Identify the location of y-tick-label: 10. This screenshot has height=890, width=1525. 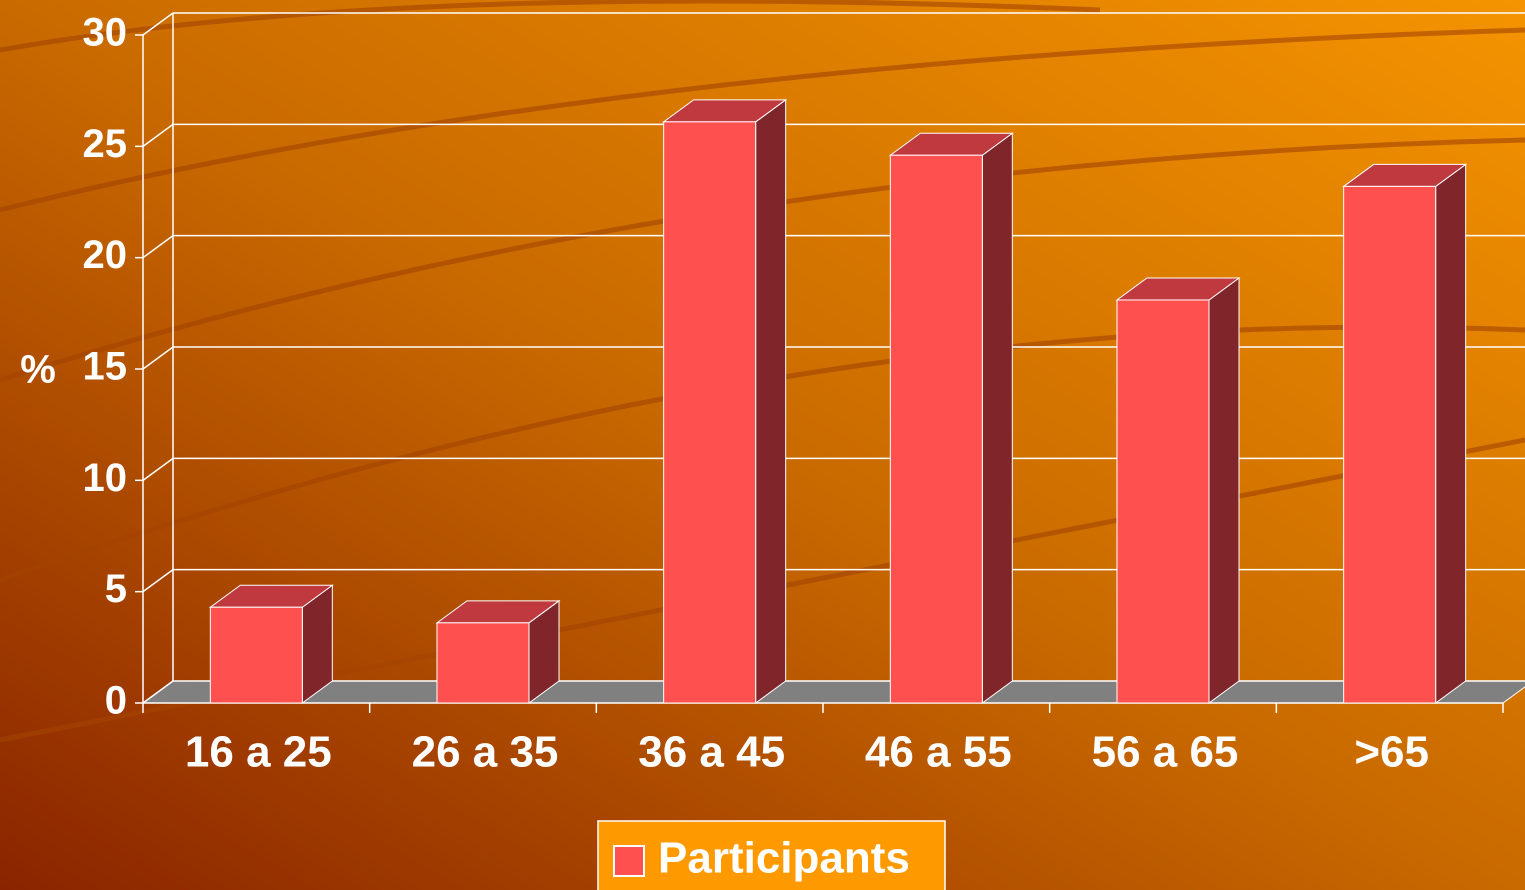
(105, 478).